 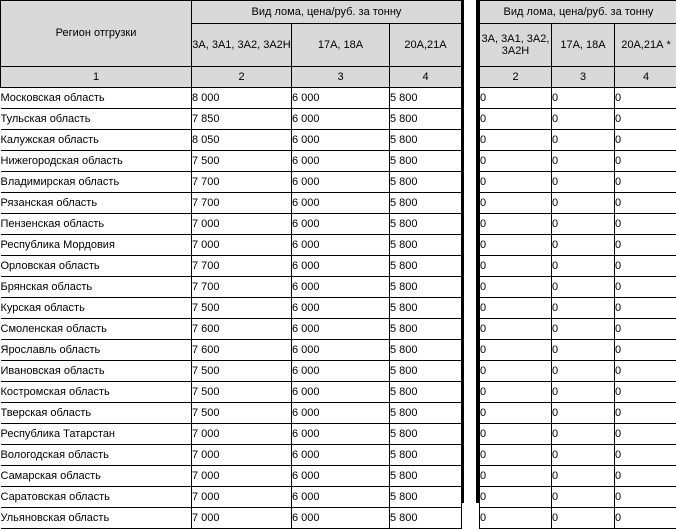 I want to click on left-number-2: 2, so click(x=242, y=77).